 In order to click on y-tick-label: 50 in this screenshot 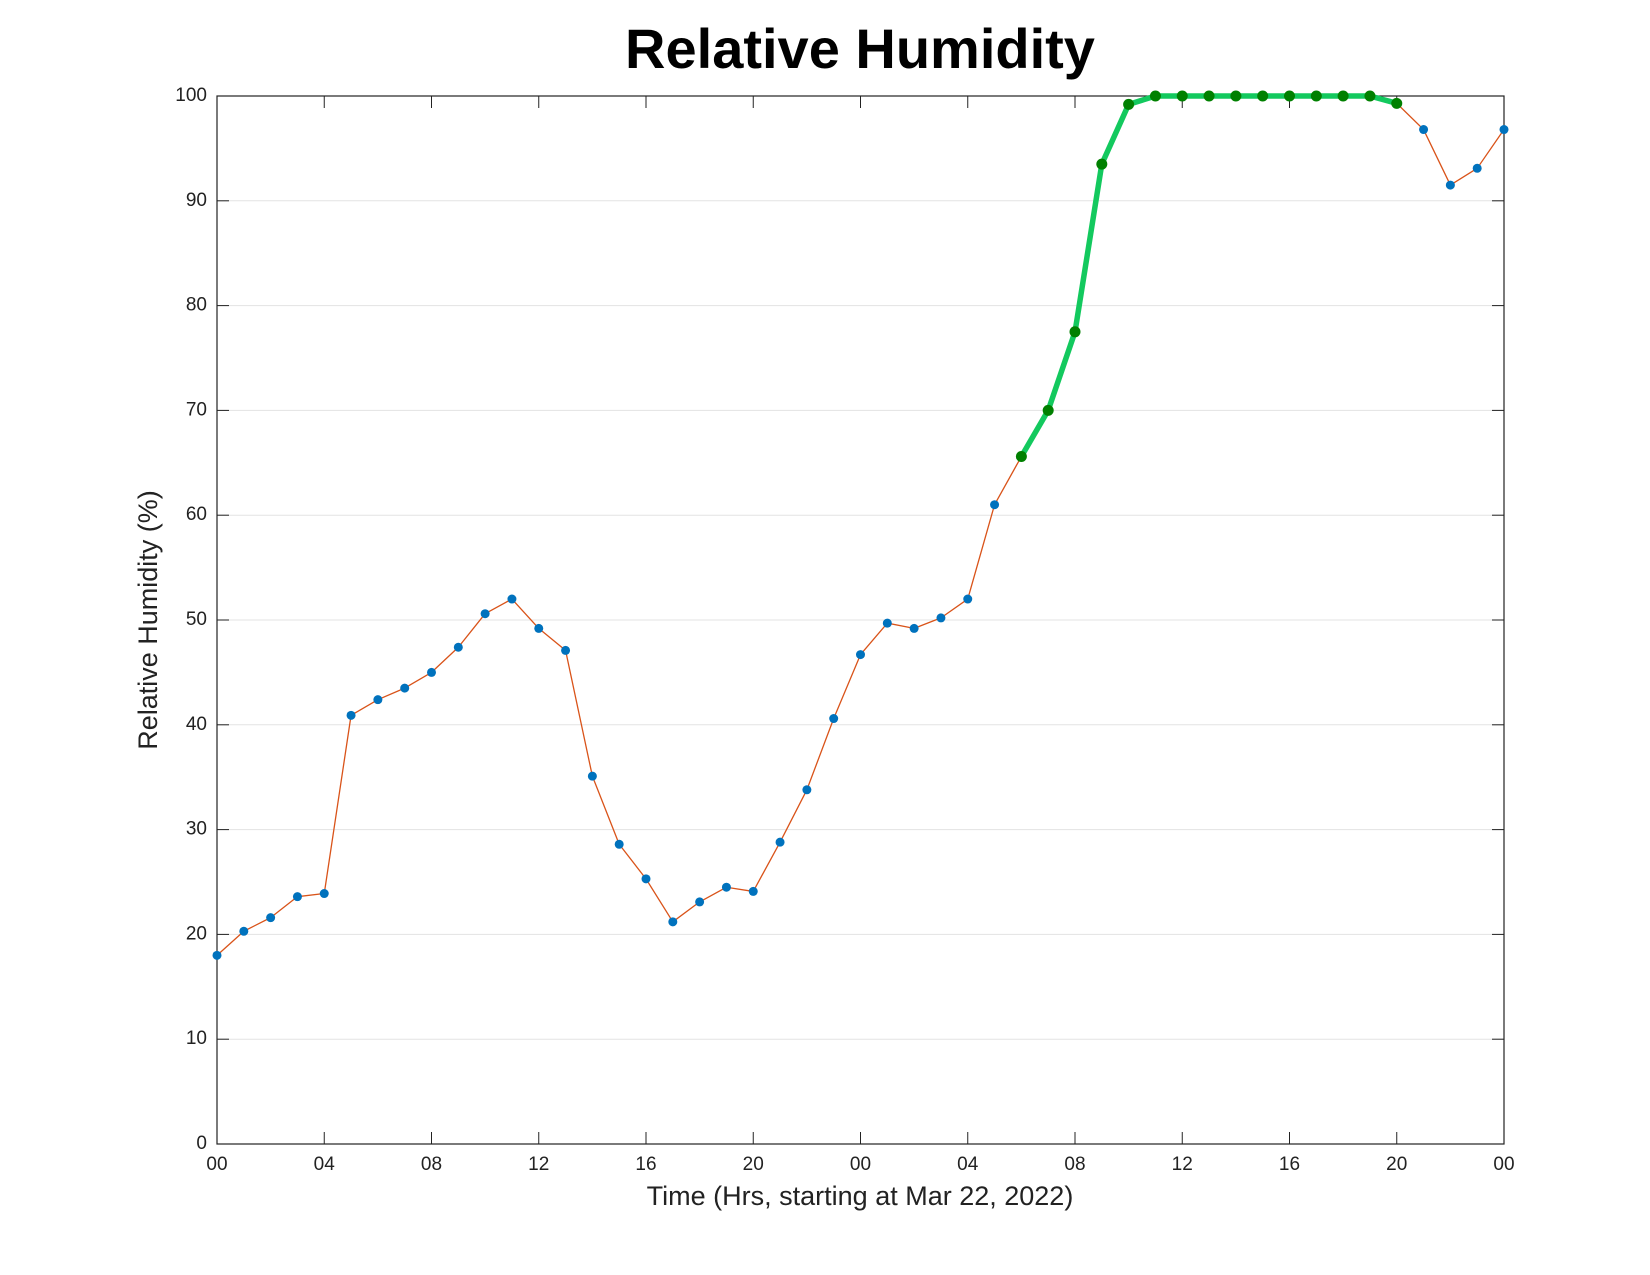, I will do `click(196, 619)`.